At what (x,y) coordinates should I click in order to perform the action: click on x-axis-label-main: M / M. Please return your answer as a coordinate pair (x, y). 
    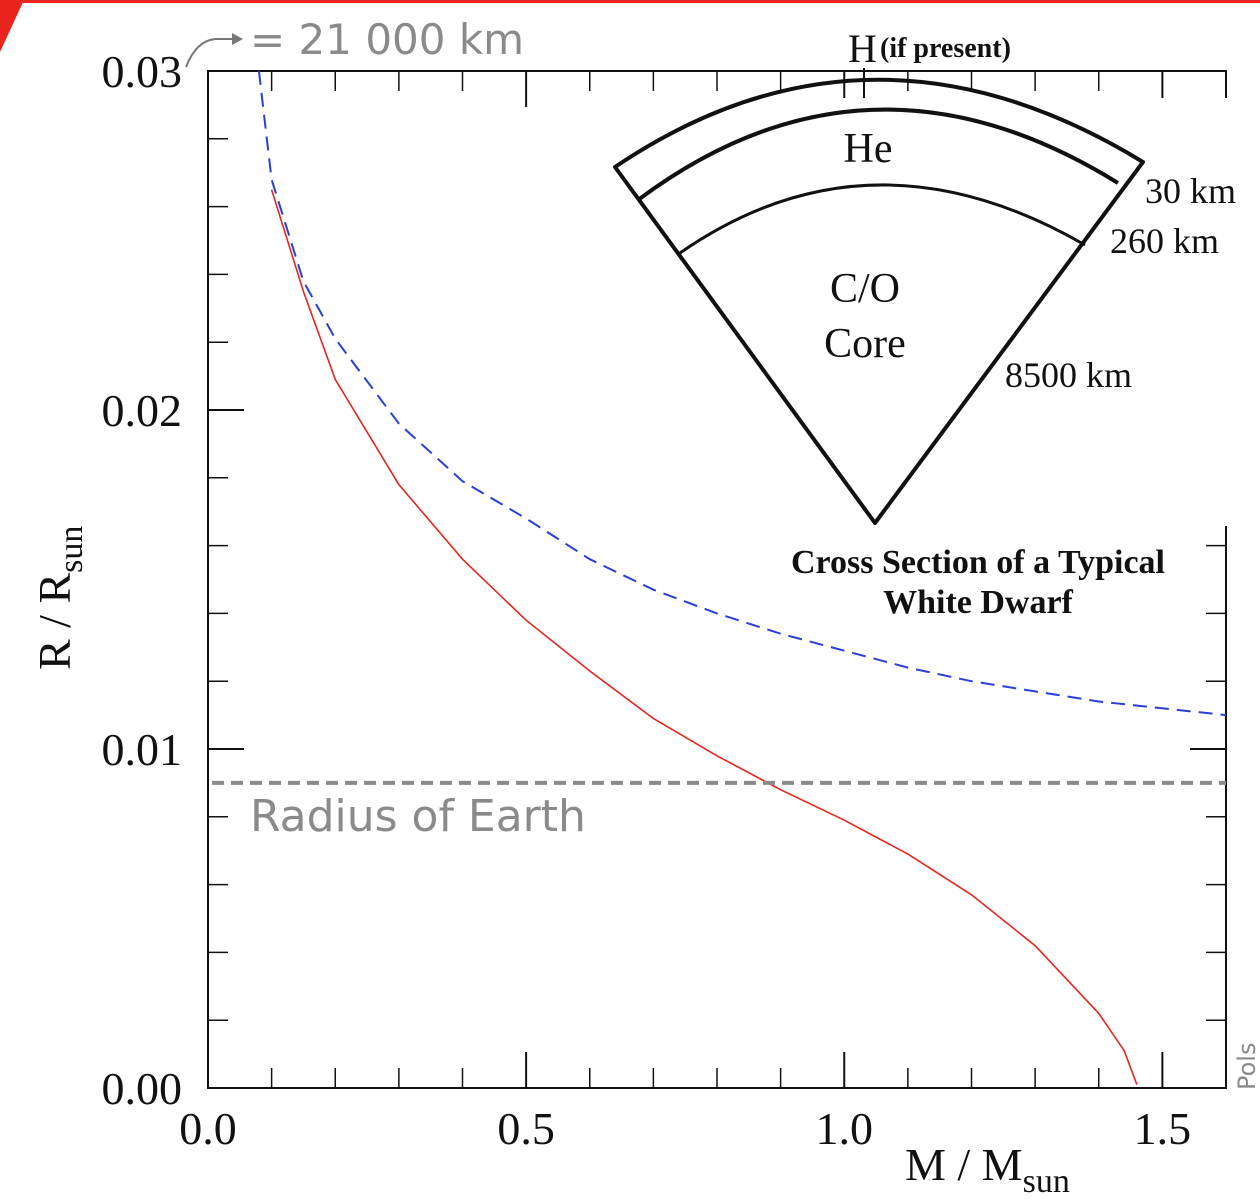
    Looking at the image, I should click on (964, 1164).